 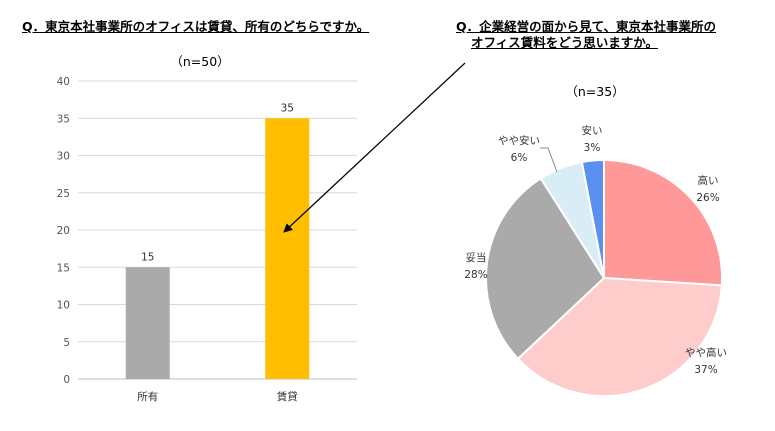 What do you see at coordinates (199, 61) in the screenshot?
I see `bar-chart-title: （n=50）` at bounding box center [199, 61].